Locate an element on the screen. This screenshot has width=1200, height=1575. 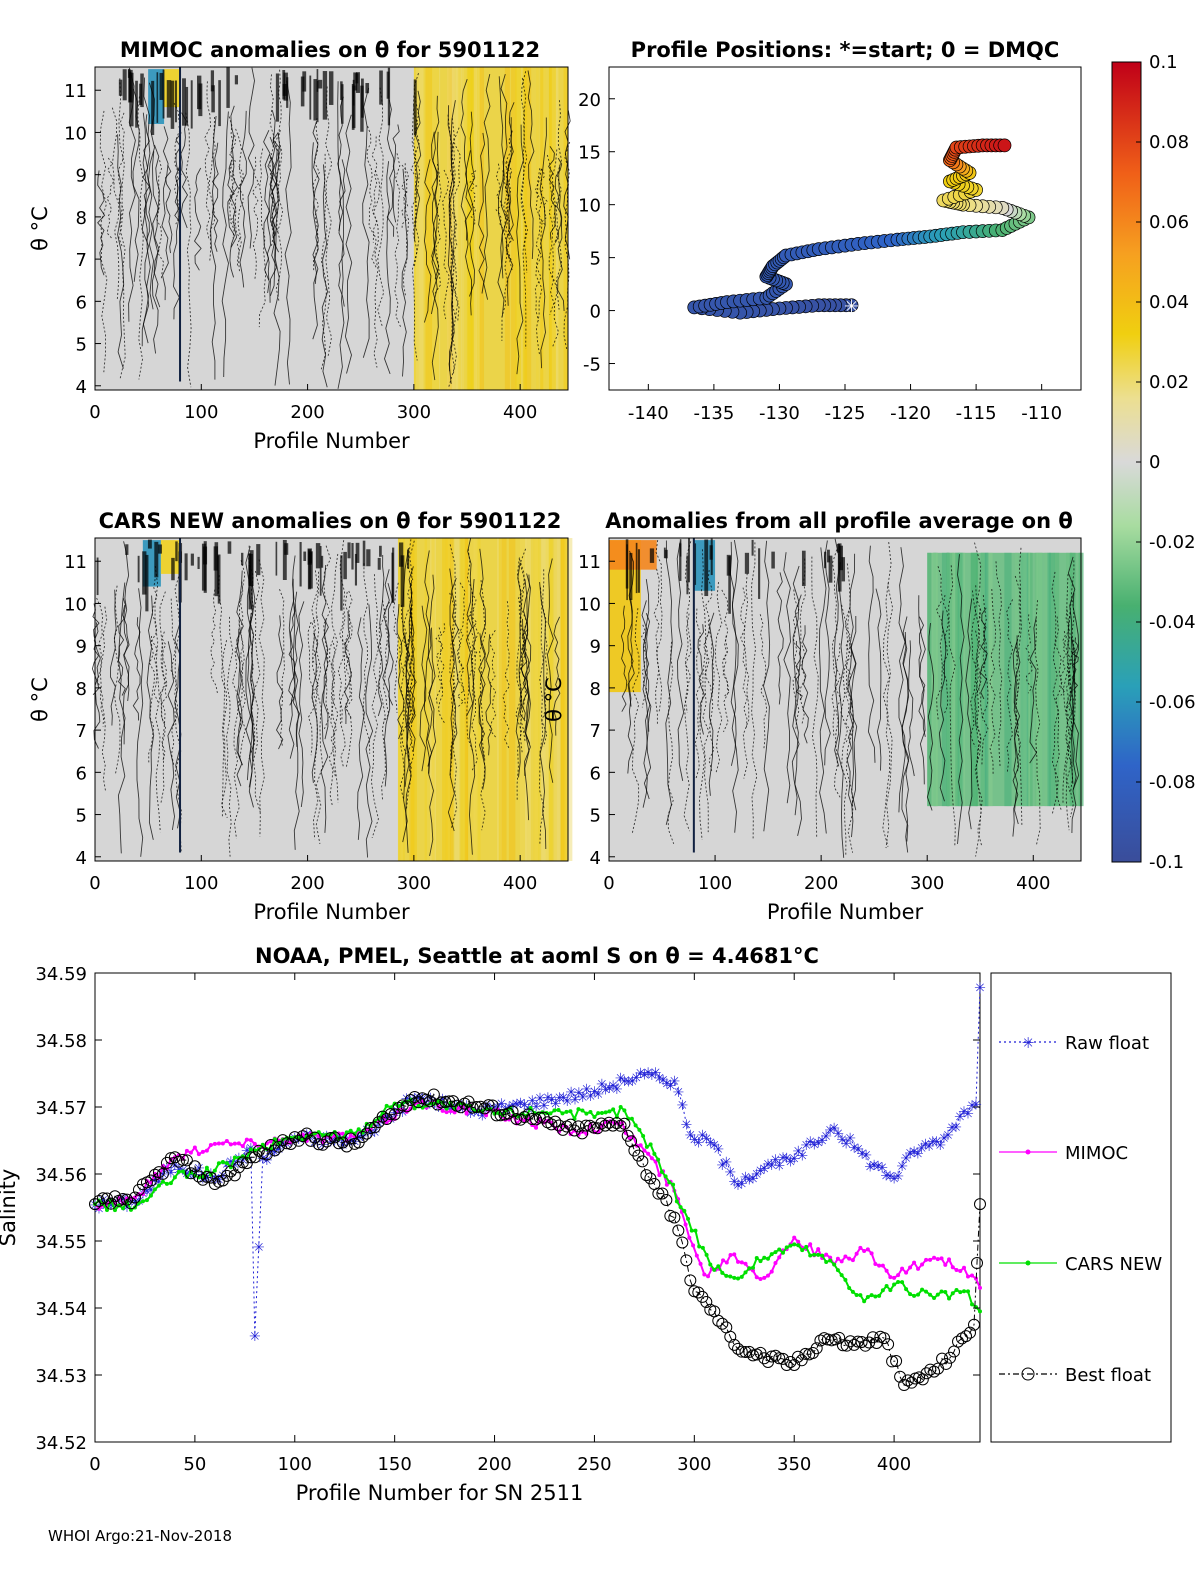
x-tick-label: 200 is located at coordinates (494, 1464).